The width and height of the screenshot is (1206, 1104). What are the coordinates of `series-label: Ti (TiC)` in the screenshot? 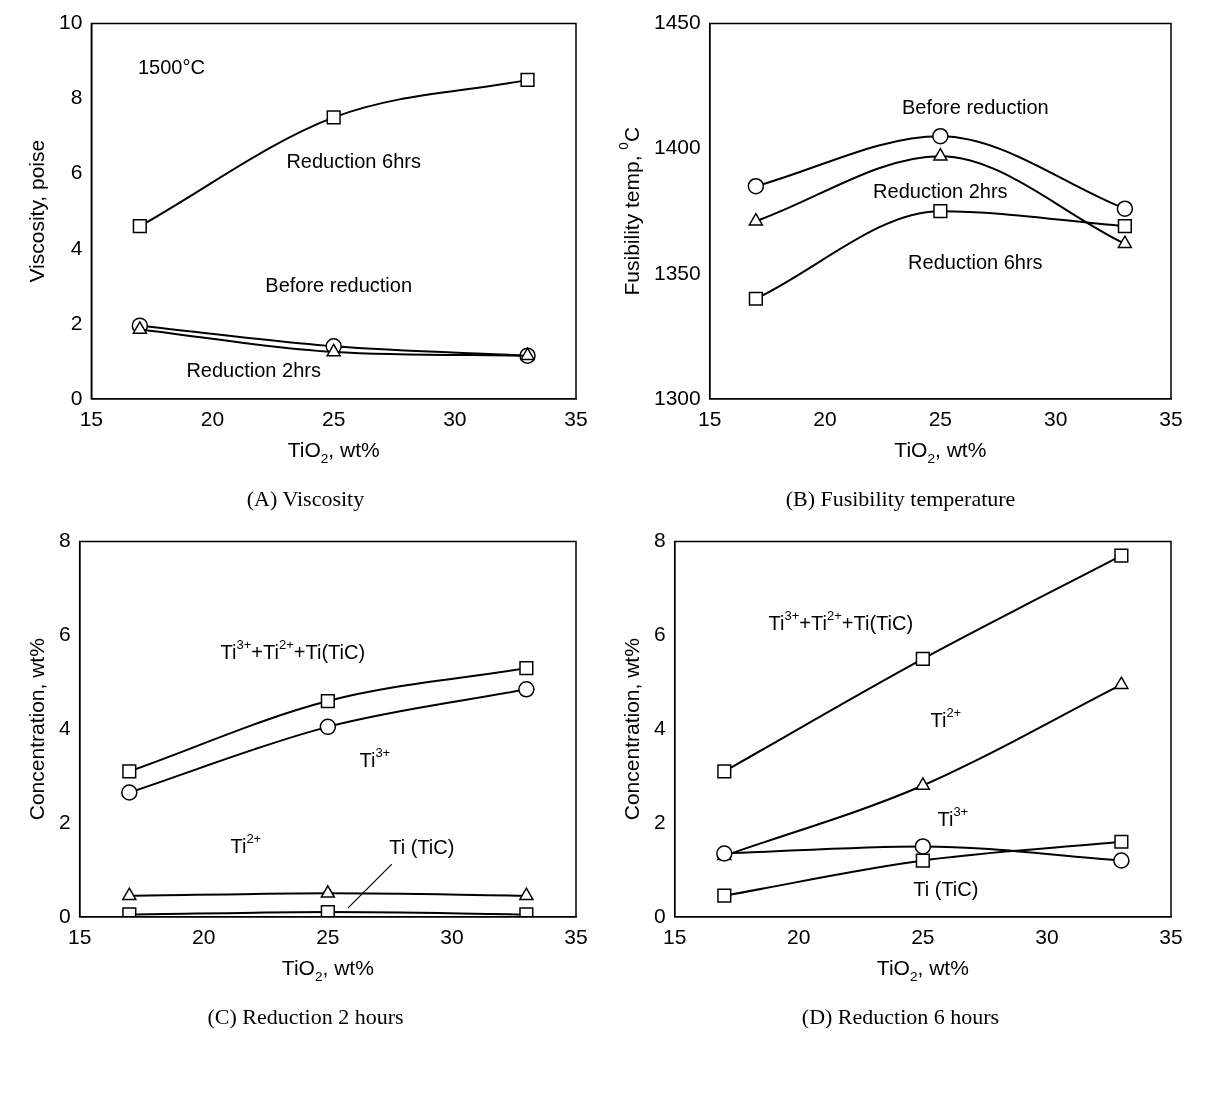 It's located at (945, 889).